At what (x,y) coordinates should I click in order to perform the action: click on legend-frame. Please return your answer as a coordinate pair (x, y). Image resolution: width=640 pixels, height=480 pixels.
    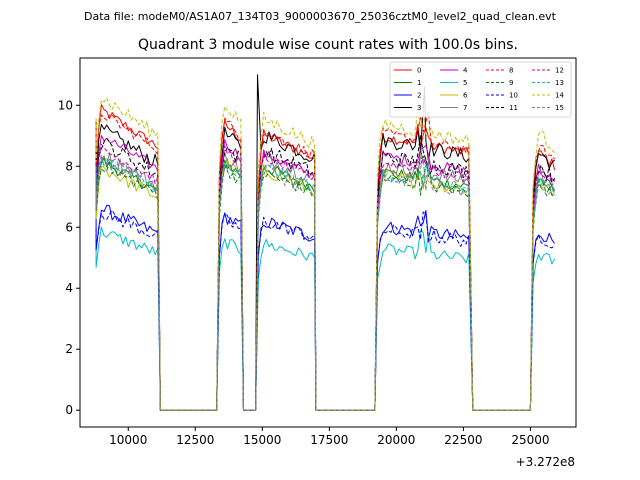
    Looking at the image, I should click on (480, 89).